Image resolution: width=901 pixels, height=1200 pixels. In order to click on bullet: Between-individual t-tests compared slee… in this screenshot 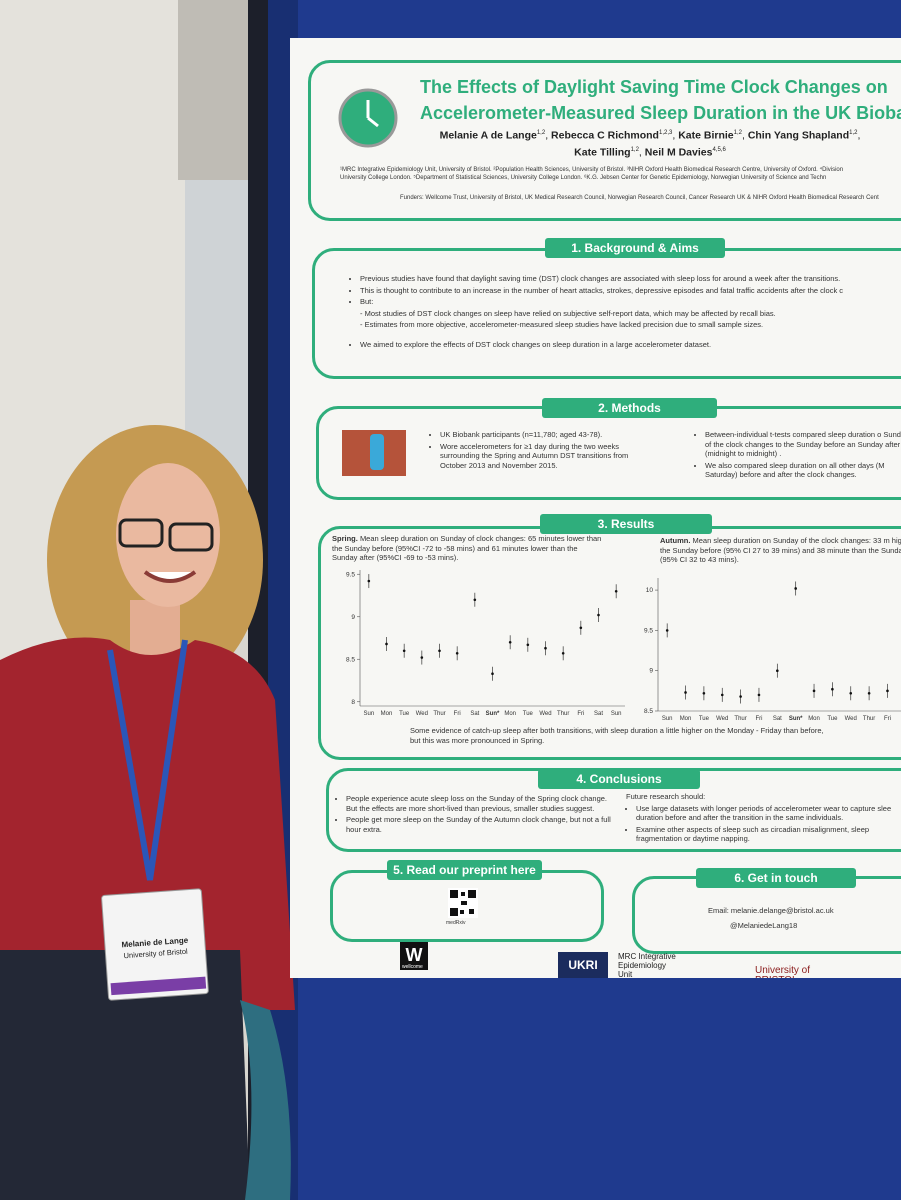, I will do `click(803, 444)`.